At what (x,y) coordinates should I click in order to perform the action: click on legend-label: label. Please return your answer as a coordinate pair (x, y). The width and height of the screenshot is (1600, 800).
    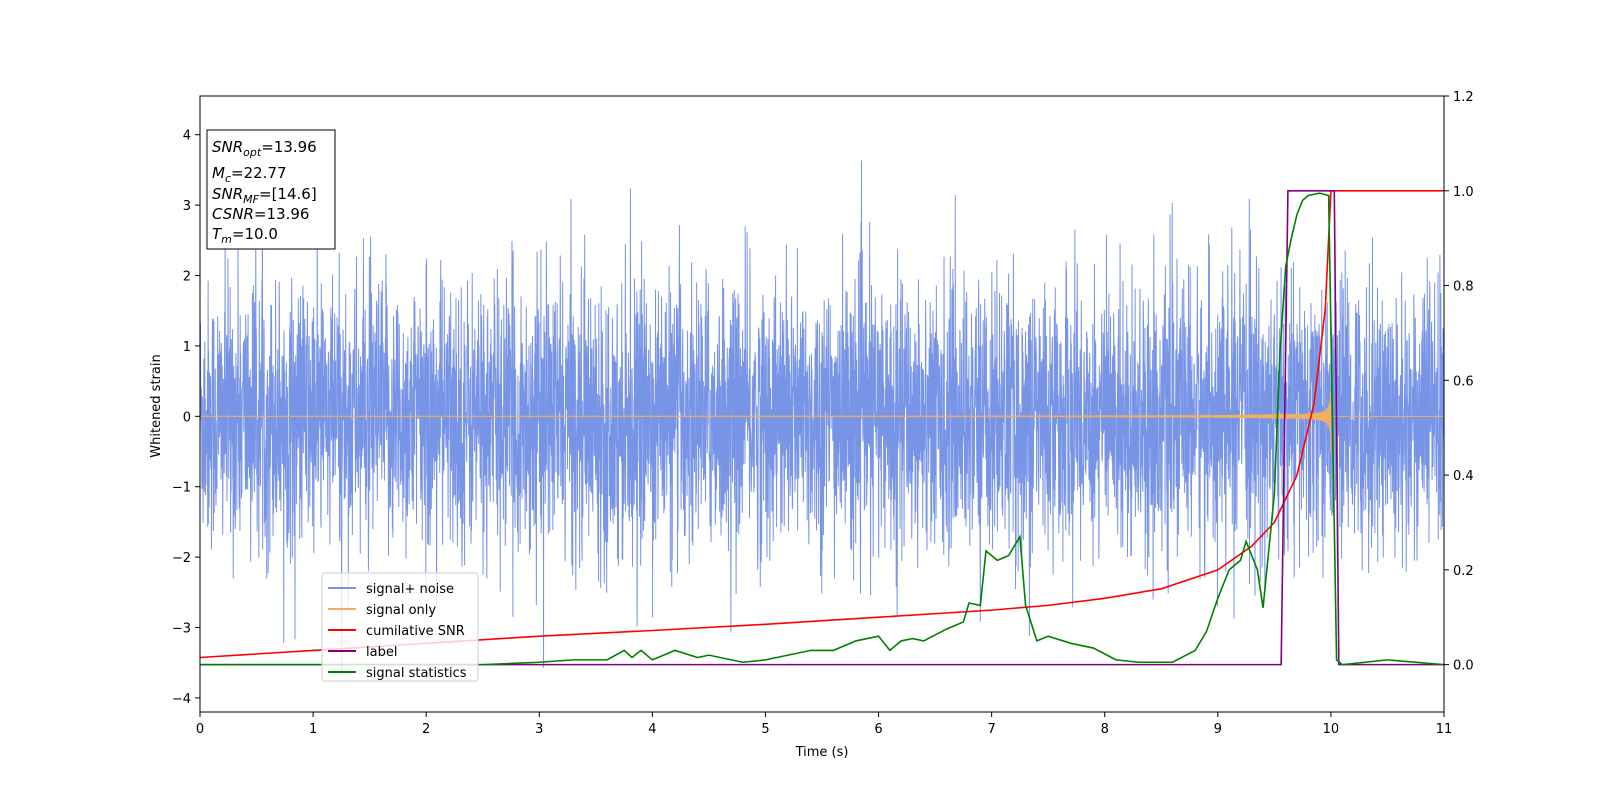
    Looking at the image, I should click on (381, 652).